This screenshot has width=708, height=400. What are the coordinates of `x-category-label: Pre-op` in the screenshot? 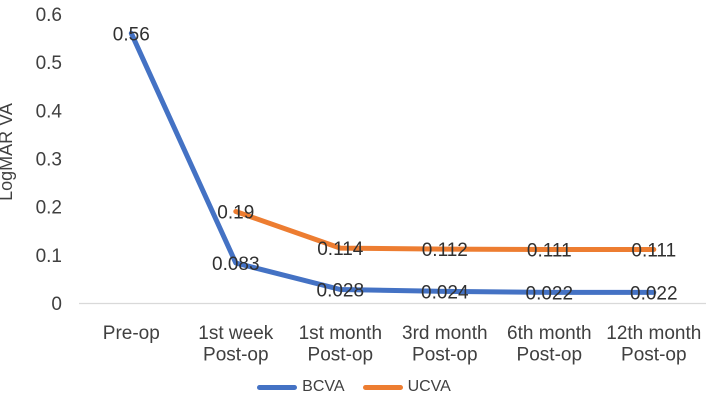 It's located at (131, 333).